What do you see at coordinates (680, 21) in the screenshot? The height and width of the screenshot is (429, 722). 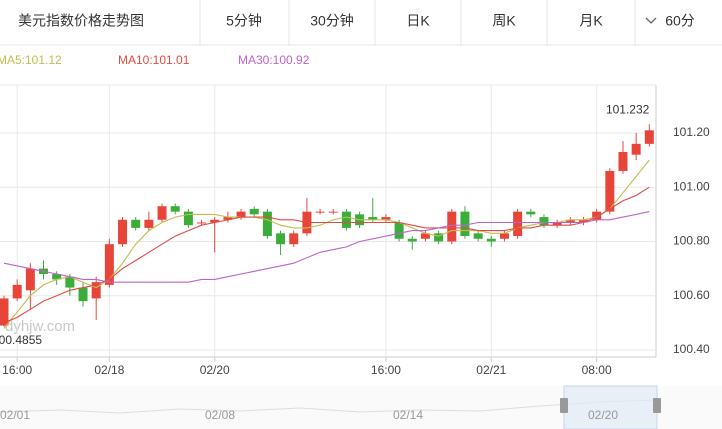 I see `dropdown: 60分` at bounding box center [680, 21].